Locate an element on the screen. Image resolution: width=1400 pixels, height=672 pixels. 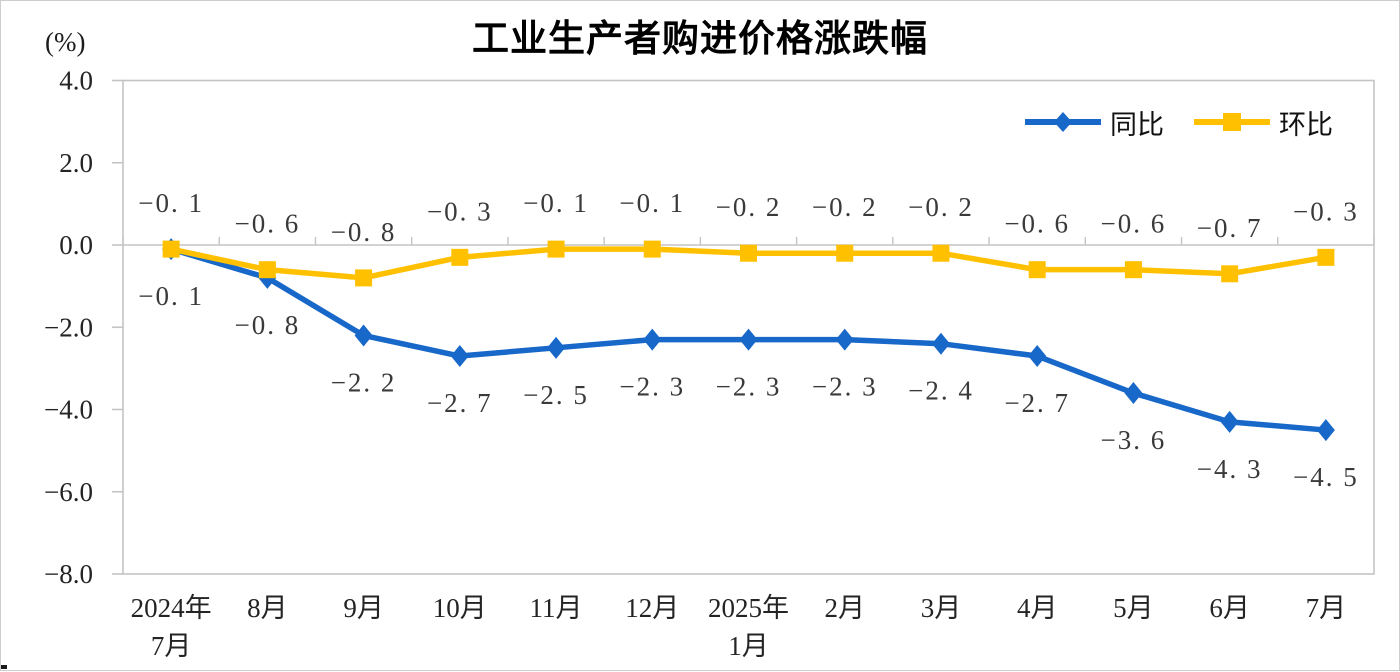
y-tick-label: −4.0 is located at coordinates (68, 410).